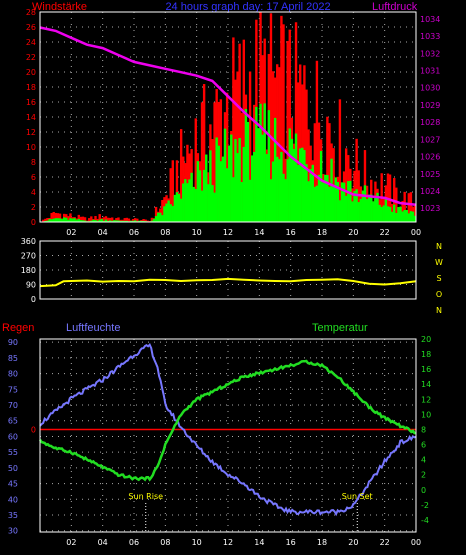 Image resolution: width=466 pixels, height=555 pixels. I want to click on wind-tick-label: 18, so click(31, 87).